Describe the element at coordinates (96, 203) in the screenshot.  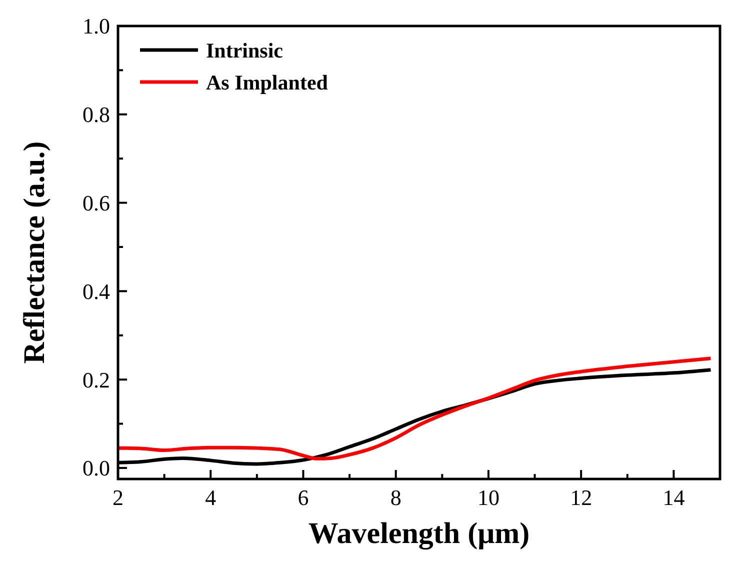
I see `y-tick-label: 0.6` at that location.